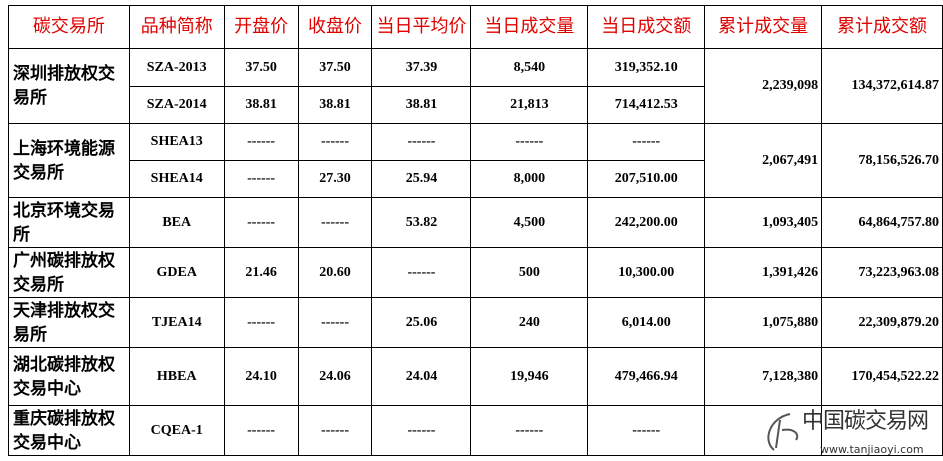 This screenshot has height=461, width=943. What do you see at coordinates (176, 222) in the screenshot?
I see `product-code: BEA` at bounding box center [176, 222].